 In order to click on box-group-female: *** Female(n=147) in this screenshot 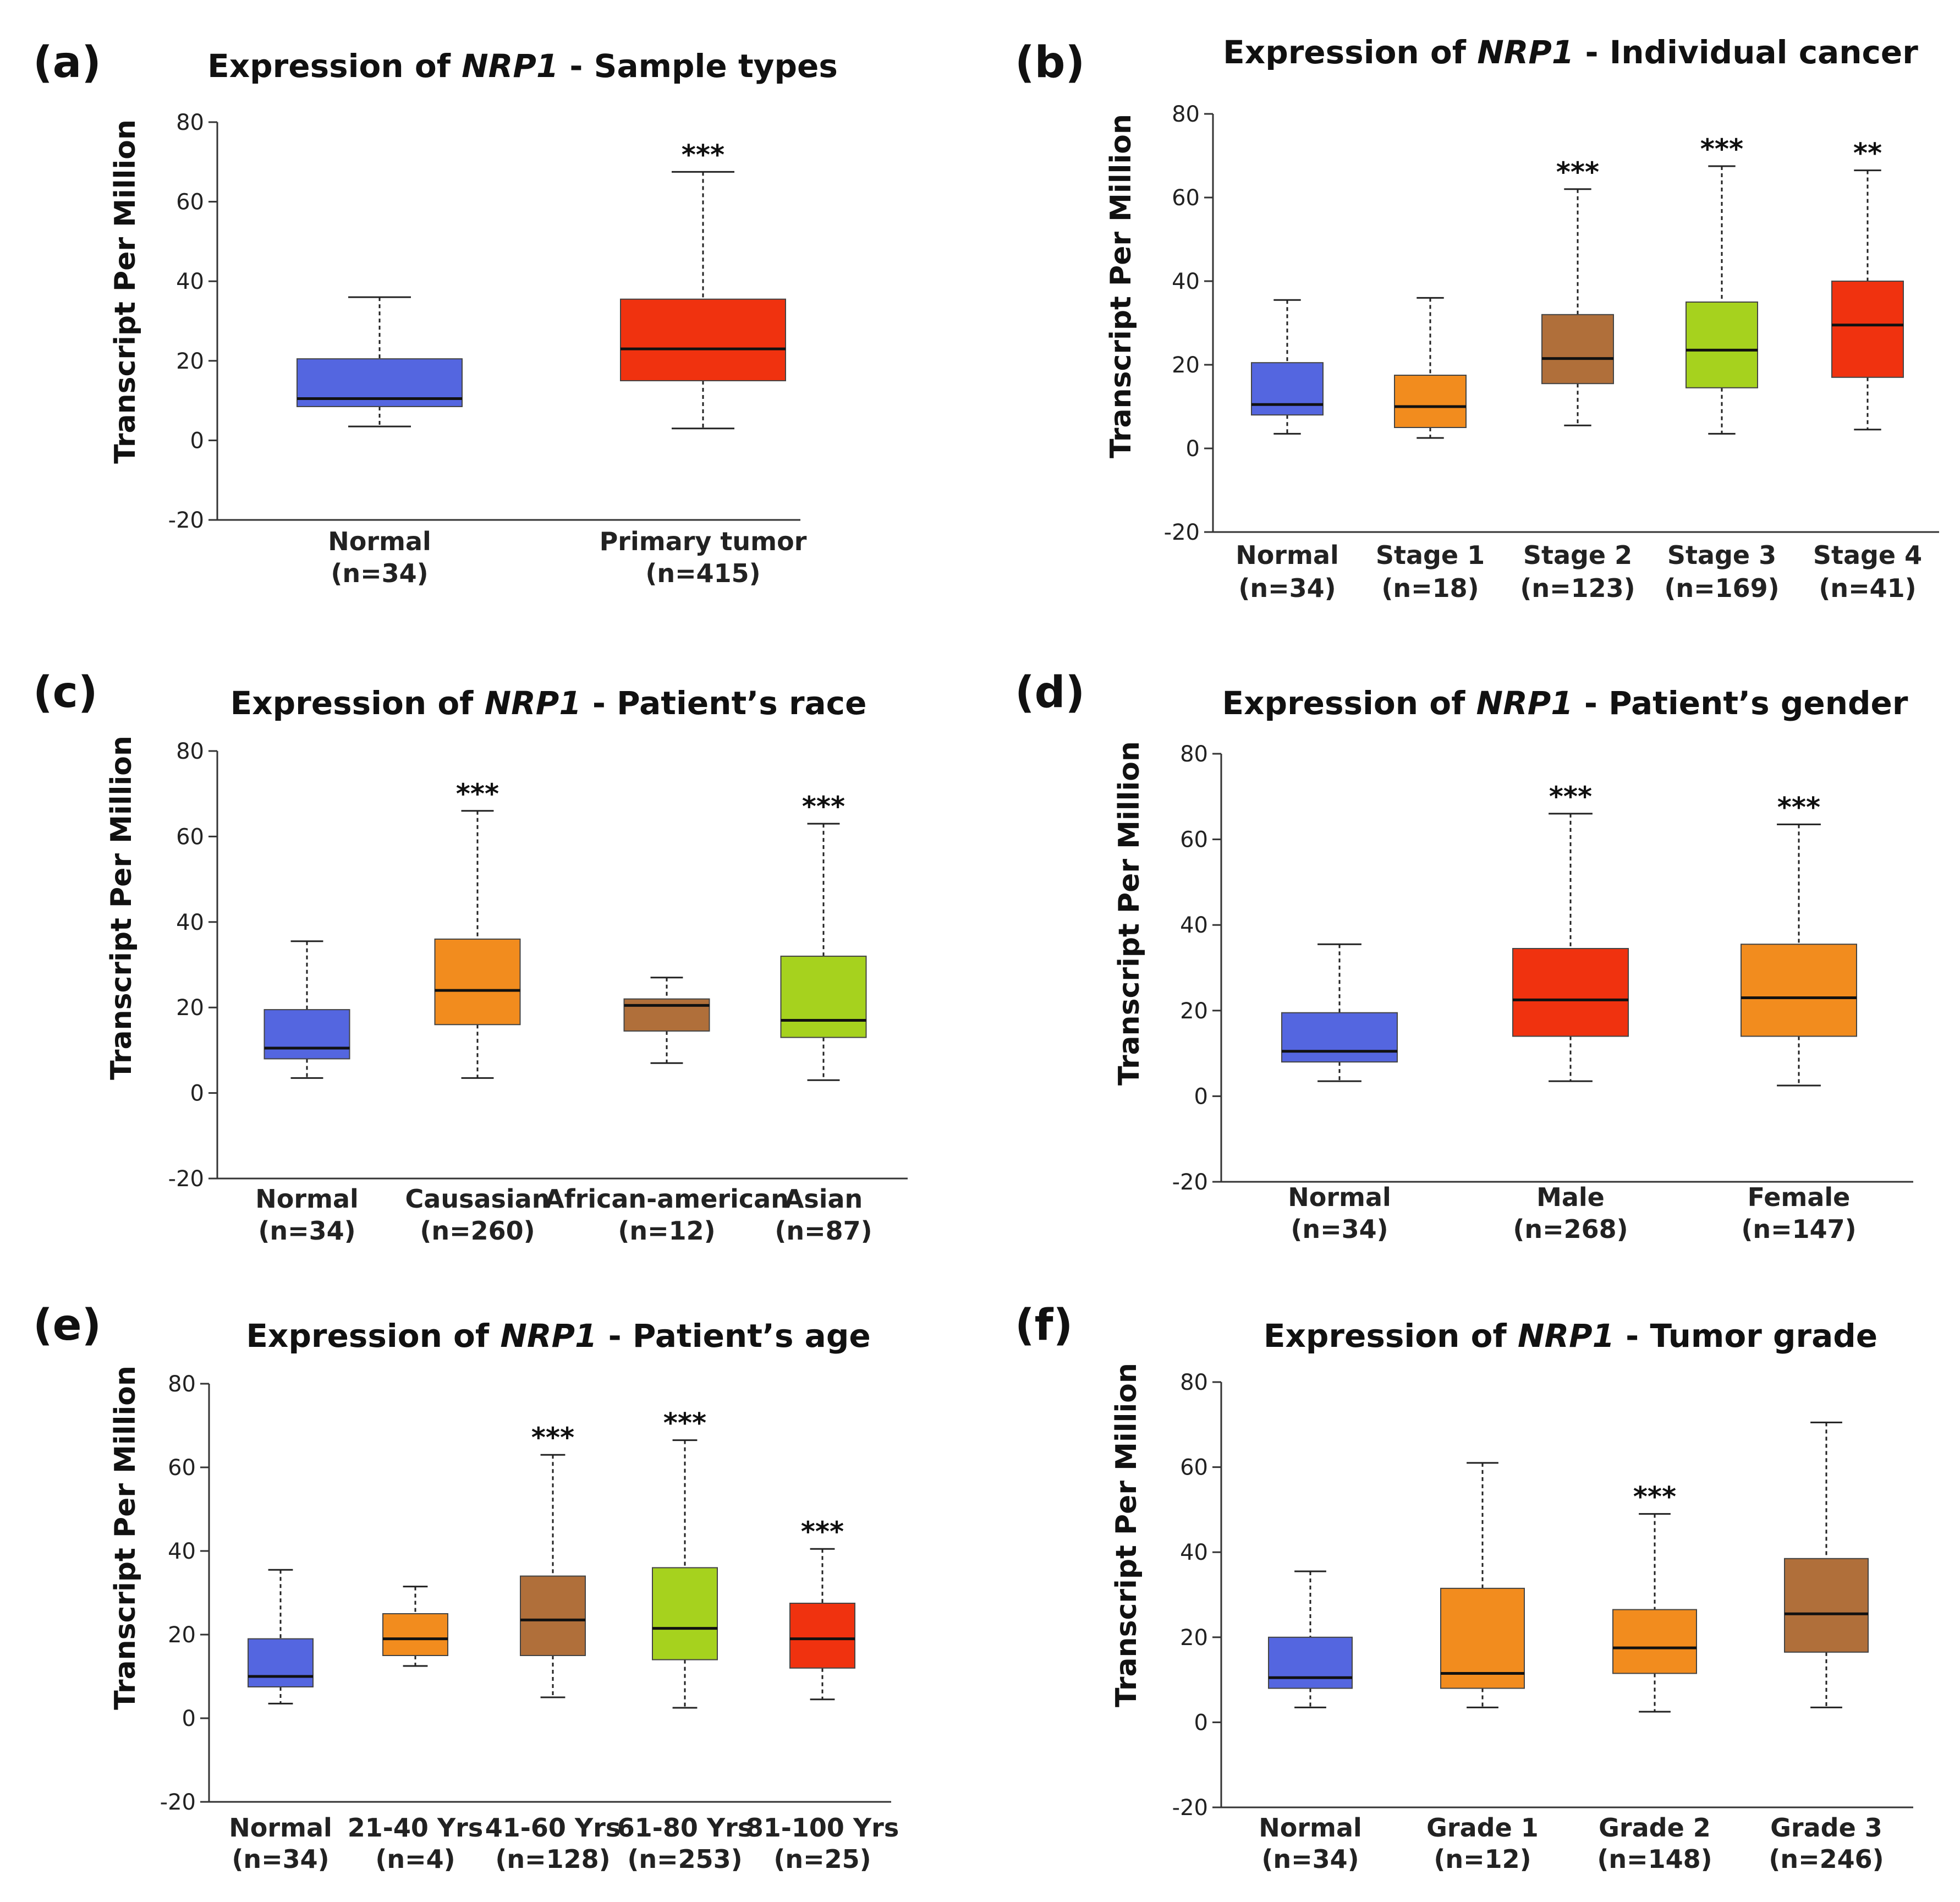, I will do `click(1799, 1018)`.